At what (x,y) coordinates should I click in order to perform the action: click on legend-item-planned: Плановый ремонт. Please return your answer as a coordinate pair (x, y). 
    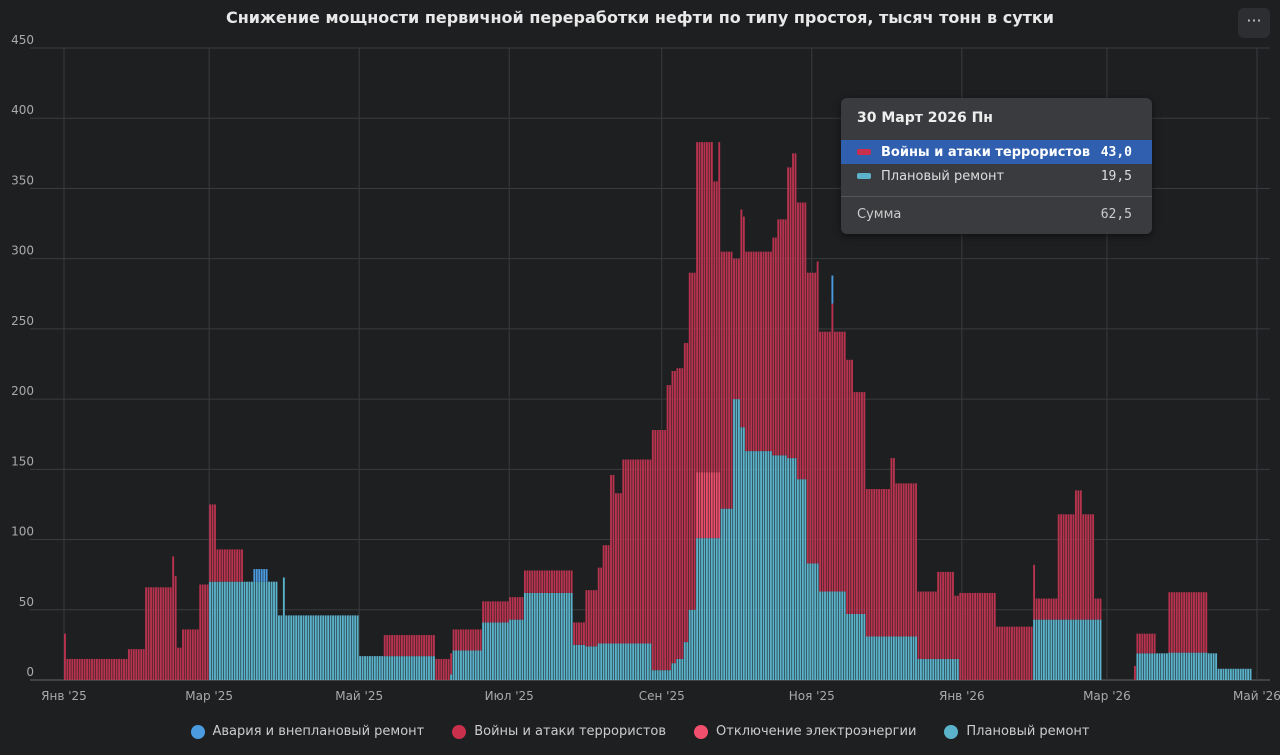
    Looking at the image, I should click on (1017, 731).